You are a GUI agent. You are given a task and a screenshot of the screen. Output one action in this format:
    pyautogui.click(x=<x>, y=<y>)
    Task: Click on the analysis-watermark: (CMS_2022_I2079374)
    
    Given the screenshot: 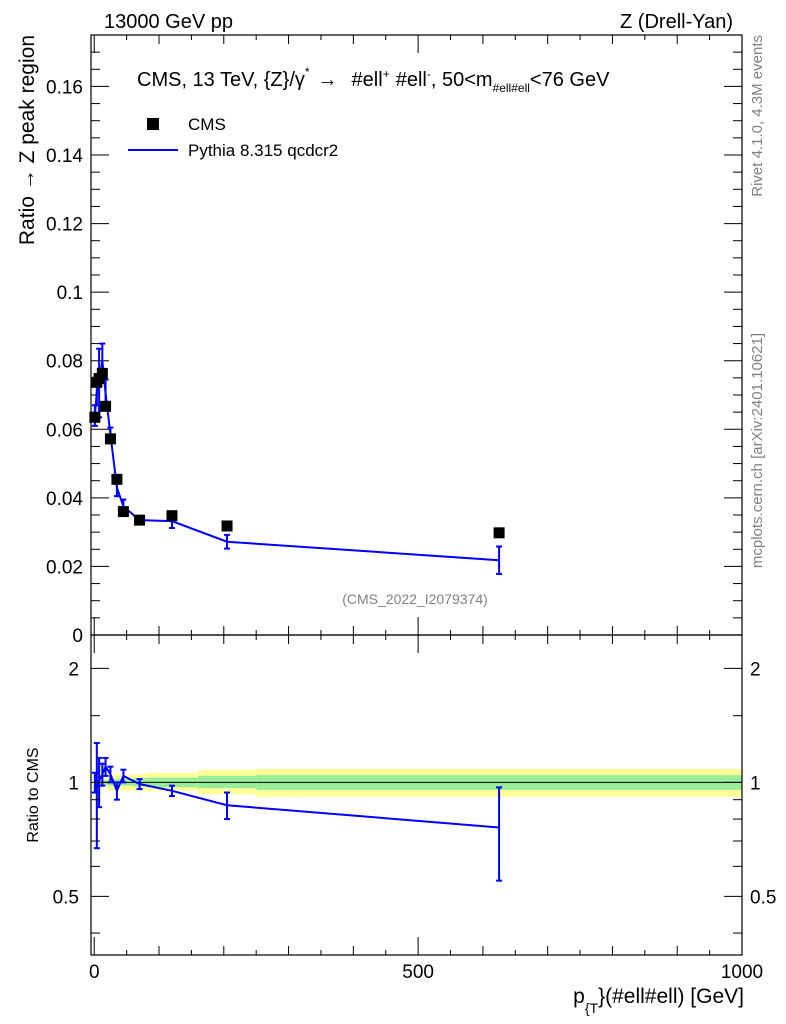 What is the action you would take?
    pyautogui.click(x=415, y=599)
    